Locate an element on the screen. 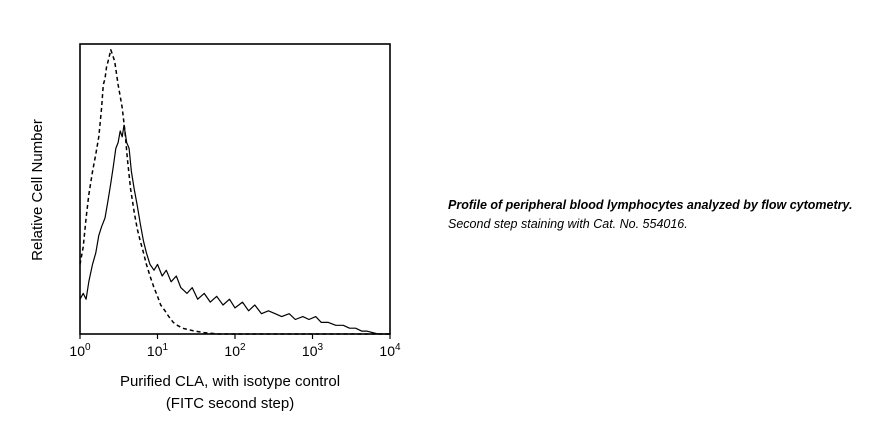 Image resolution: width=876 pixels, height=427 pixels. x-axis-label: Purified CLA, with isotype control is located at coordinates (230, 381).